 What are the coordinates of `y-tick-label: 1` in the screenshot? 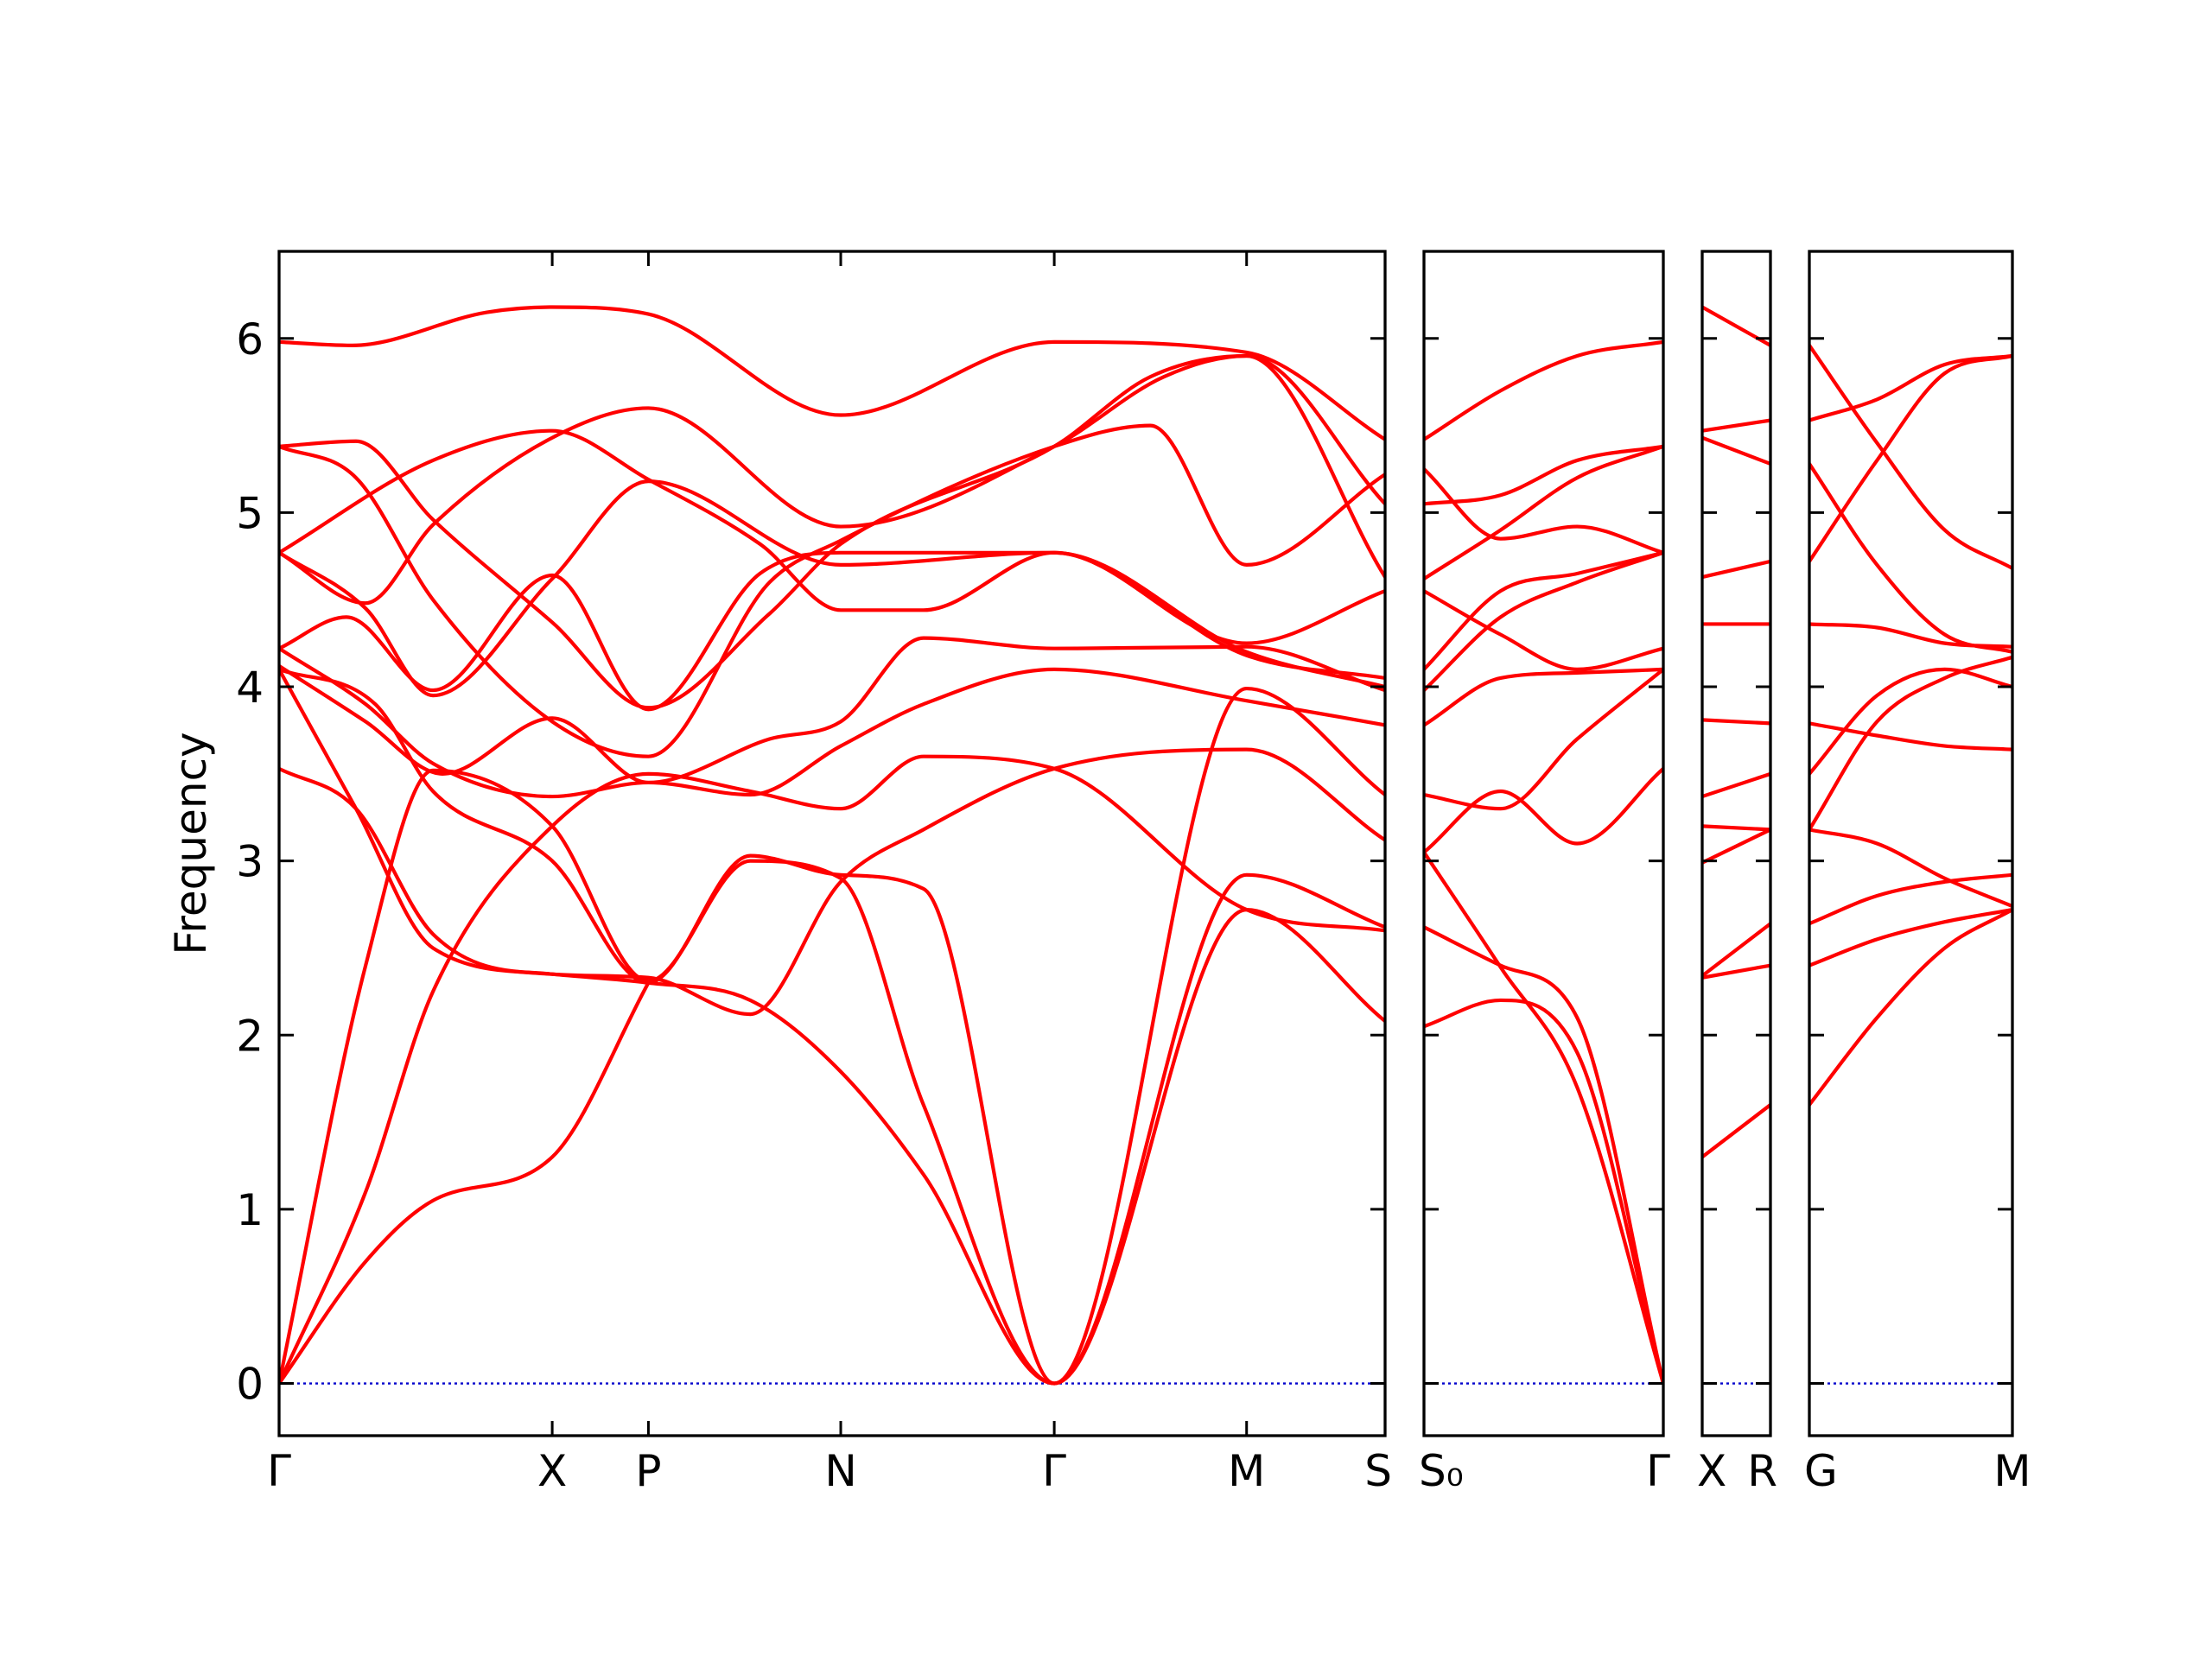 It's located at (250, 1210).